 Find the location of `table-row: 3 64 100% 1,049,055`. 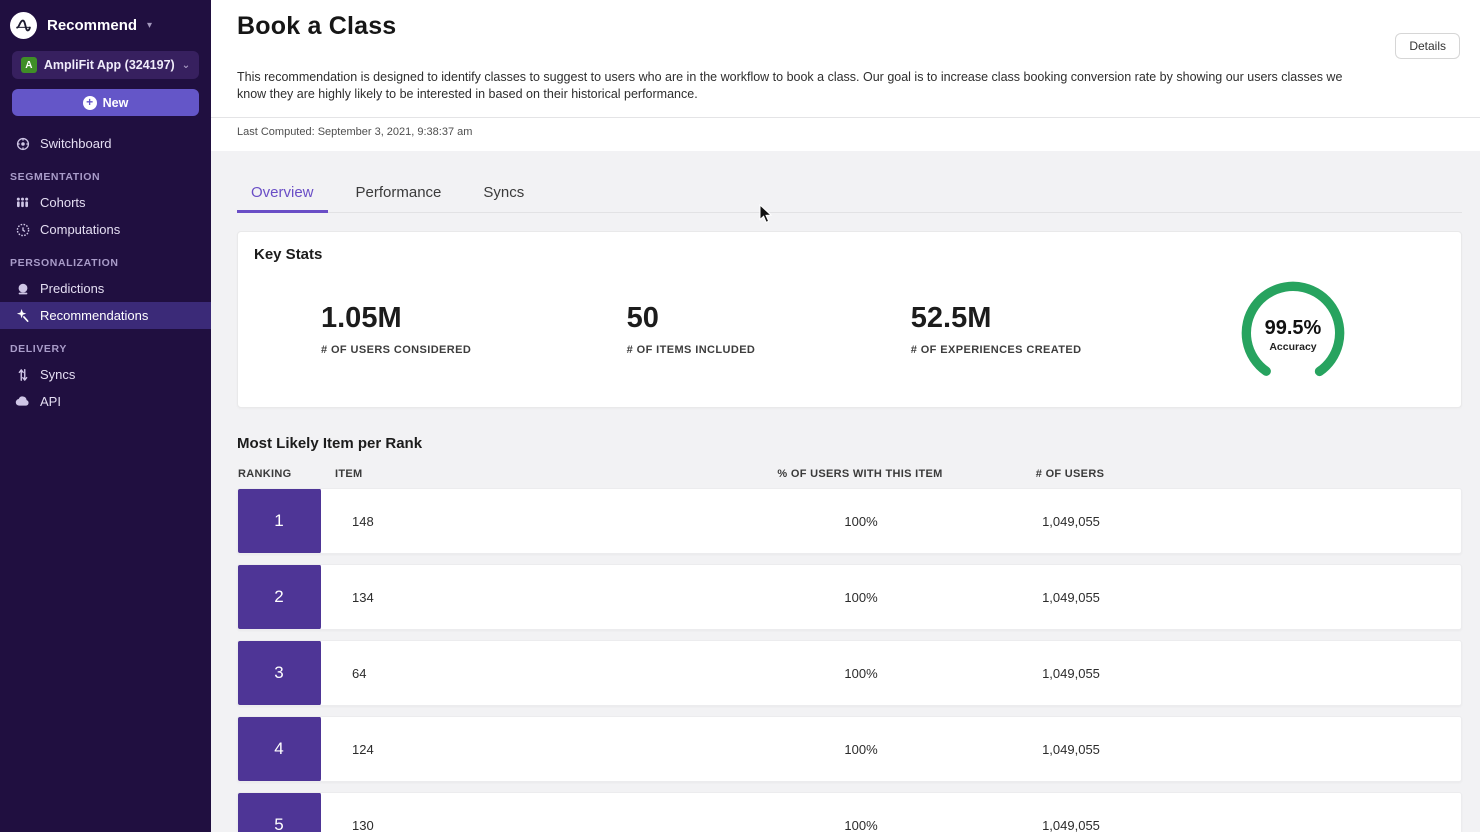

table-row: 3 64 100% 1,049,055 is located at coordinates (849, 673).